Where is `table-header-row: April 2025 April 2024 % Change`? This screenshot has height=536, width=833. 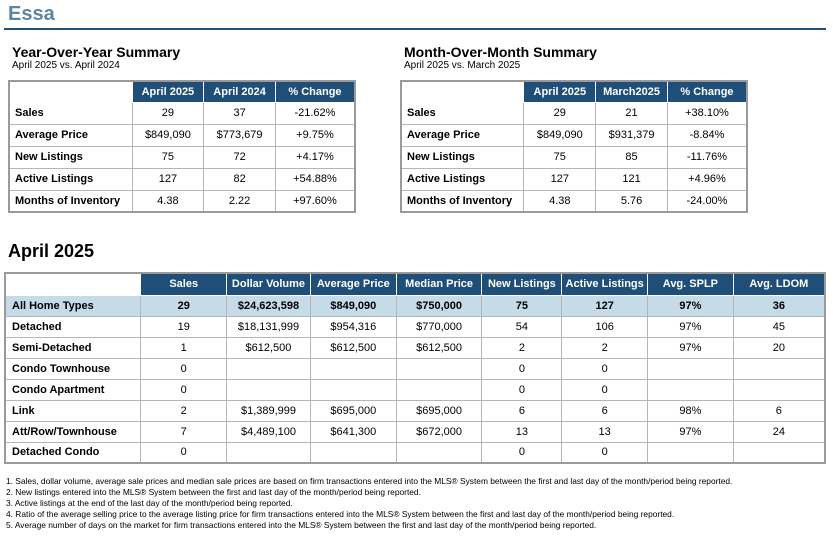 table-header-row: April 2025 April 2024 % Change is located at coordinates (182, 91).